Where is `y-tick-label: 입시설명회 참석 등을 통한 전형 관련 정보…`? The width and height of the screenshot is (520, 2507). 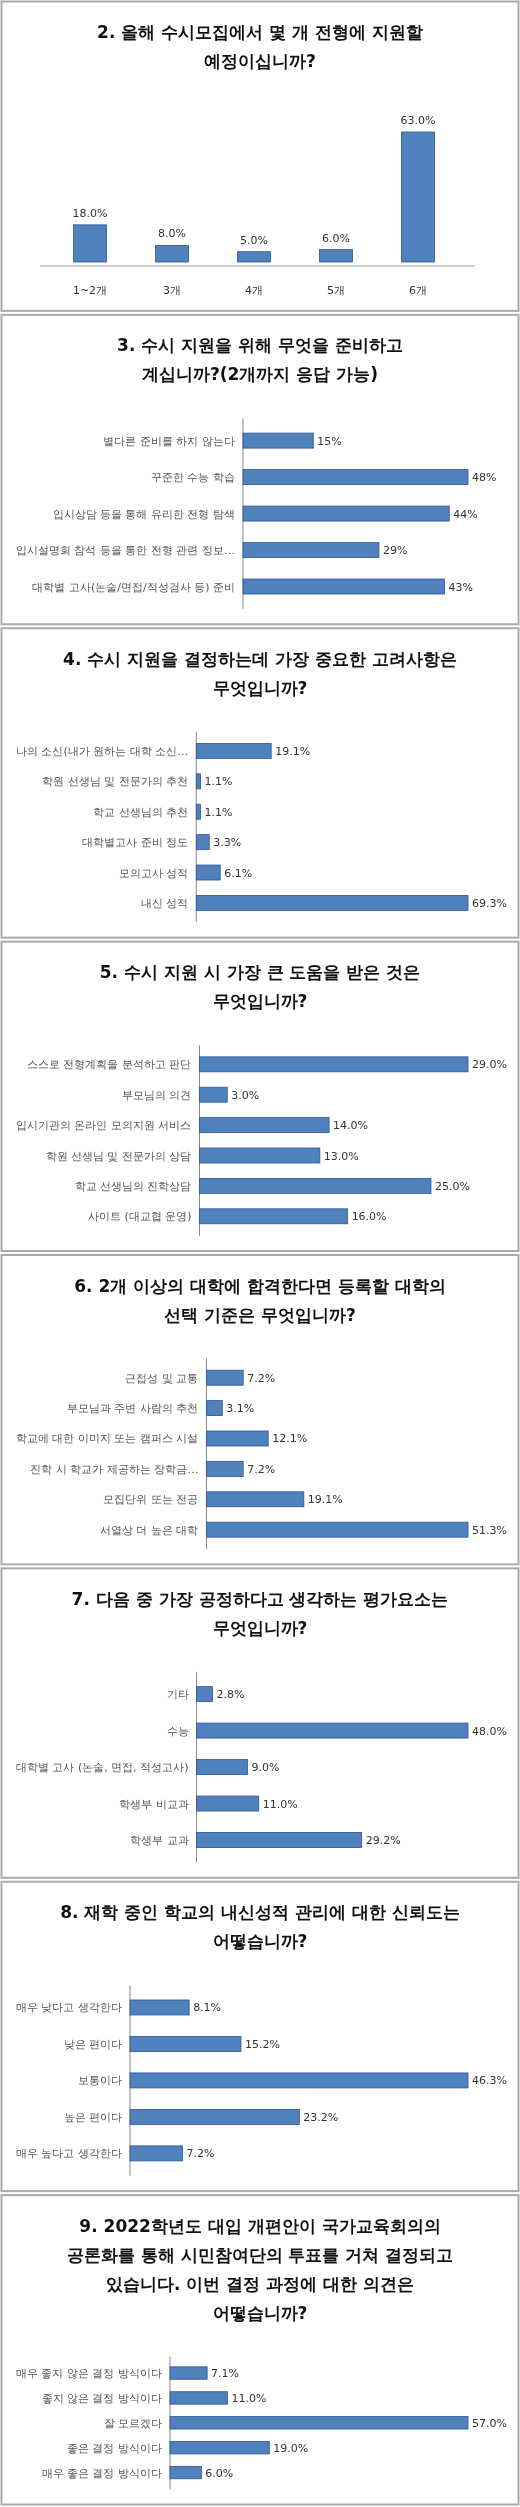 y-tick-label: 입시설명회 참석 등을 통한 전형 관련 정보… is located at coordinates (125, 551).